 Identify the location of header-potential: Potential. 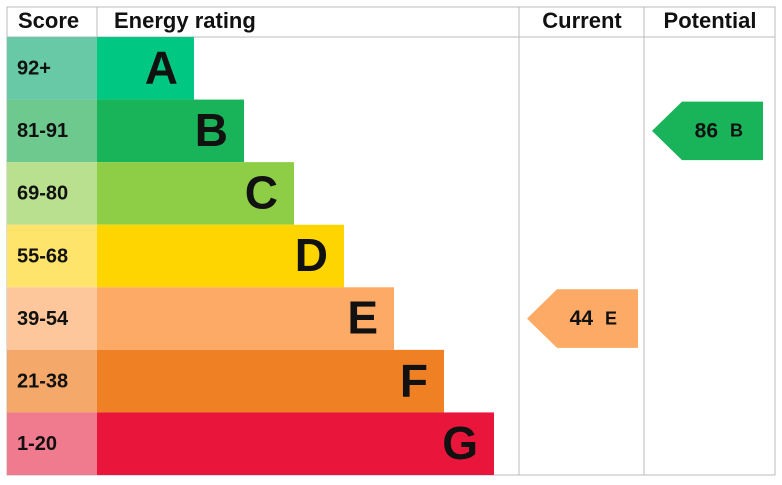
(710, 20).